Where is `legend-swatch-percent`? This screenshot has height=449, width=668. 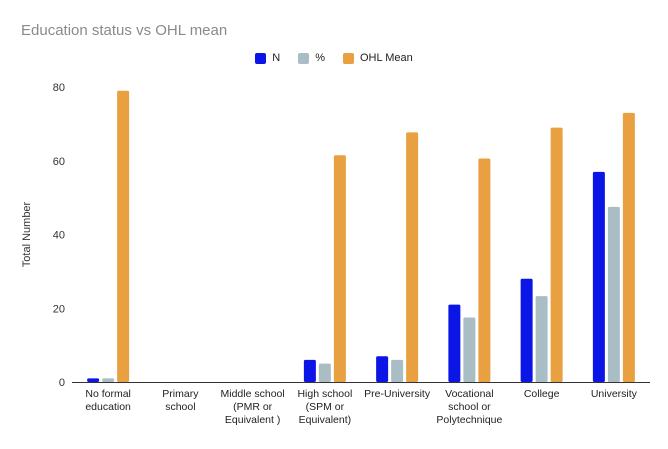 legend-swatch-percent is located at coordinates (304, 58).